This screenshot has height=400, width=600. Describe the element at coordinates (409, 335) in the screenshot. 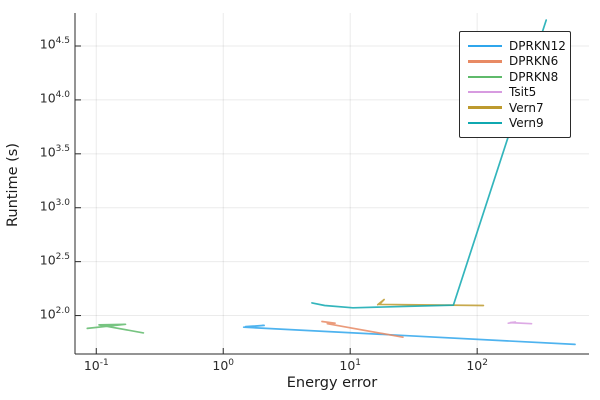

I see `series-line-DPRKN12` at that location.